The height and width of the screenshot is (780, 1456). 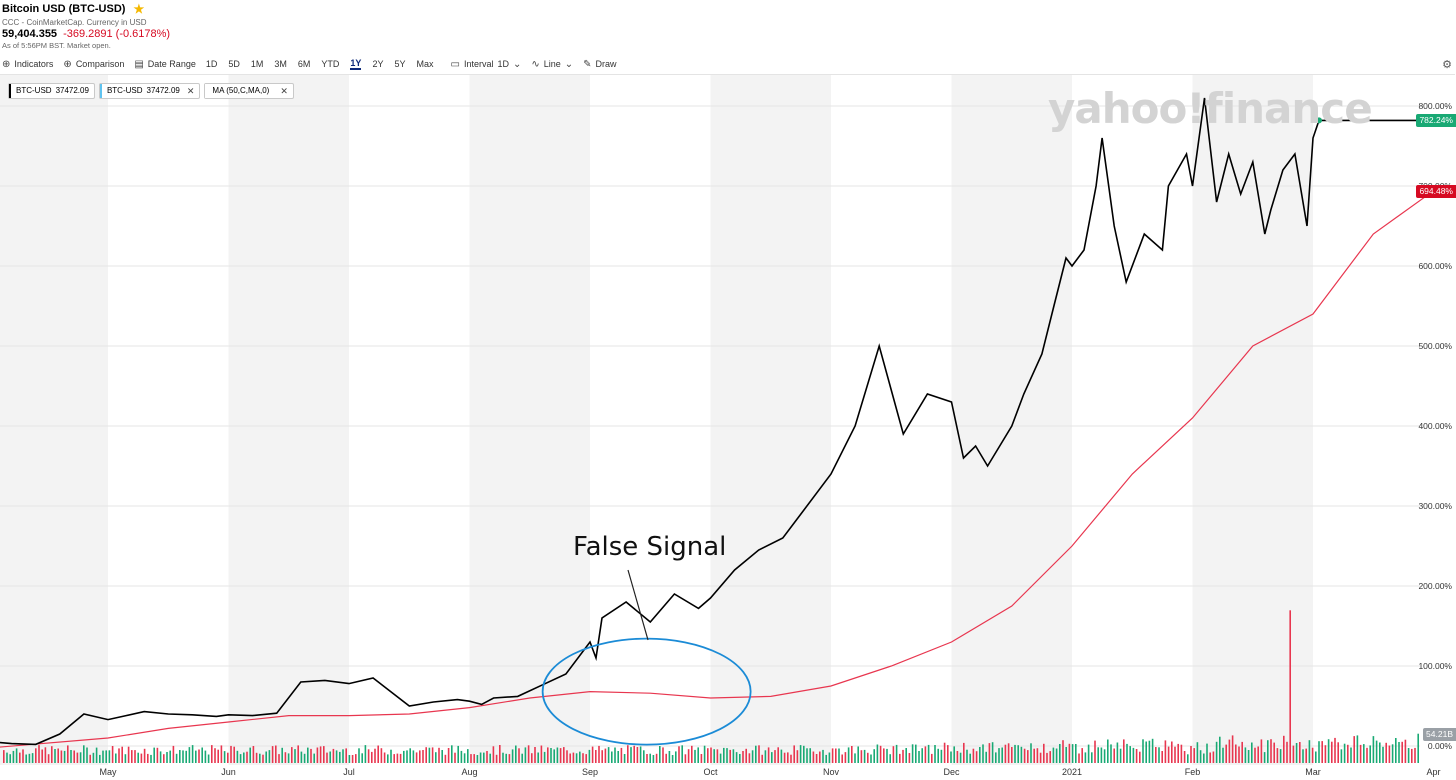 What do you see at coordinates (149, 91) in the screenshot?
I see `legend-pill: BTC-USD 37472.09 ✕` at bounding box center [149, 91].